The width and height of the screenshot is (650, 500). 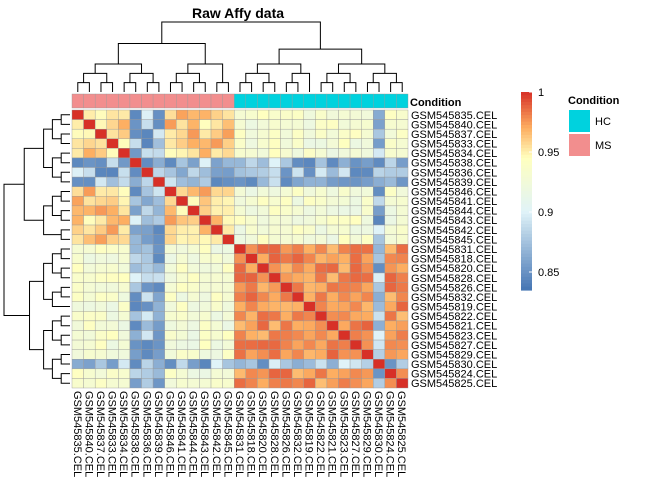 What do you see at coordinates (169, 434) in the screenshot?
I see `column-label: GSM545846.CEL` at bounding box center [169, 434].